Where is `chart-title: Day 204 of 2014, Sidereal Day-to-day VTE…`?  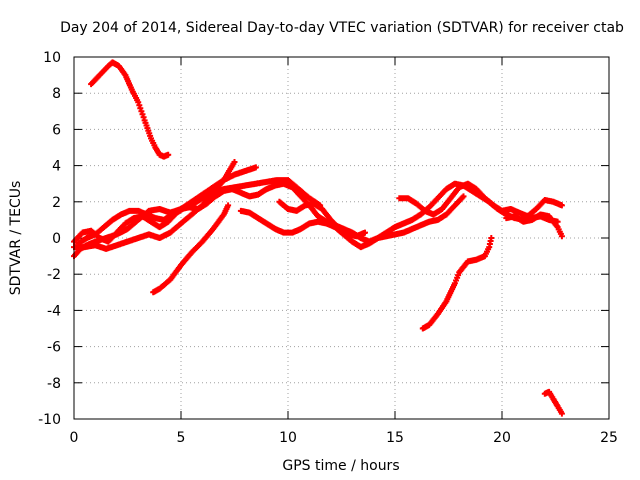
chart-title: Day 204 of 2014, Sidereal Day-to-day VTE… is located at coordinates (342, 28).